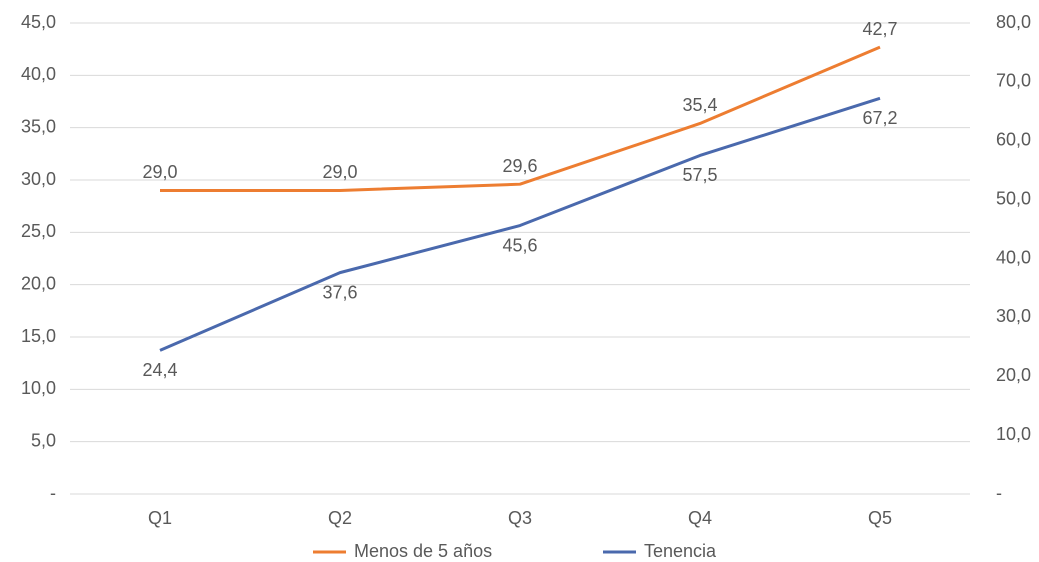 The width and height of the screenshot is (1039, 562). I want to click on y-tick-label: 20,0, so click(38, 283).